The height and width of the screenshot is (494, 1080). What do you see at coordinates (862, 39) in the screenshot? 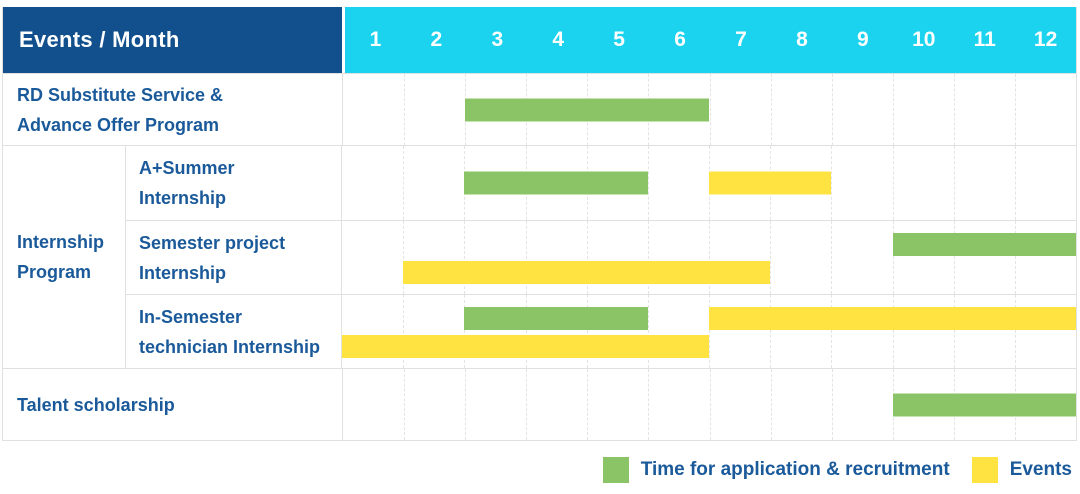
I see `month-label-9: 9` at bounding box center [862, 39].